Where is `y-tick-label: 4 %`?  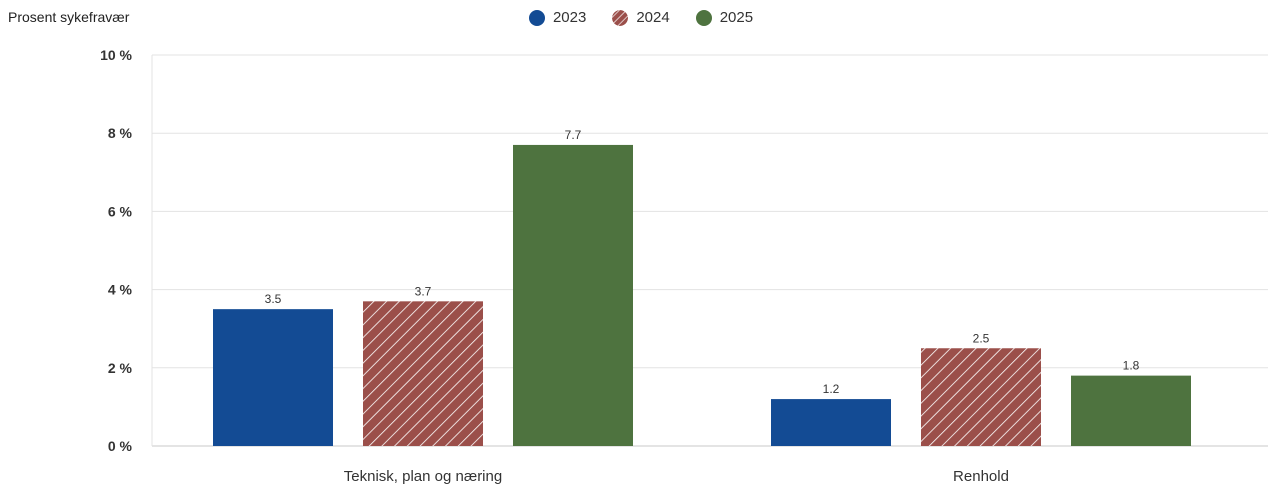 y-tick-label: 4 % is located at coordinates (120, 290).